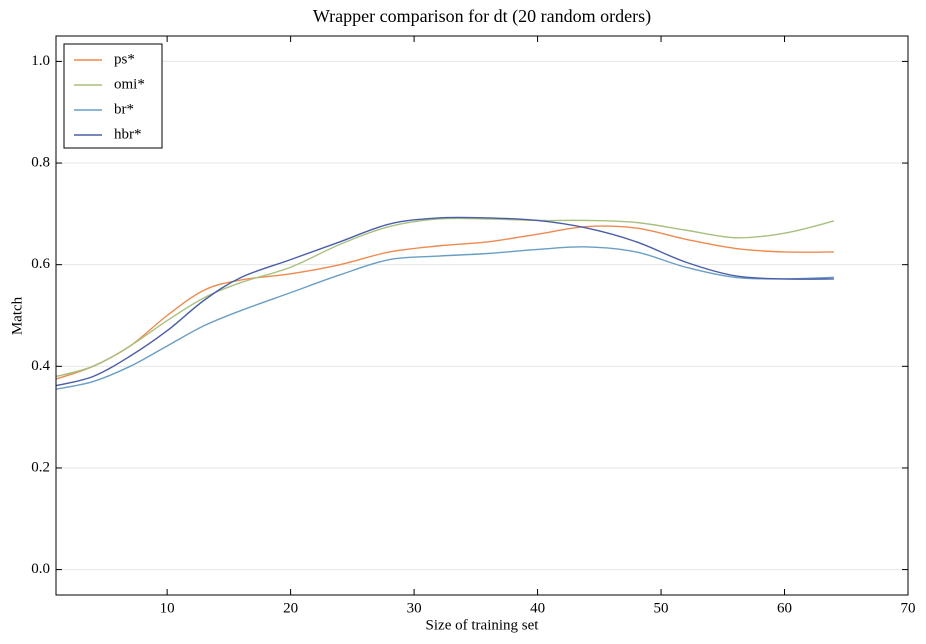 Image resolution: width=926 pixels, height=644 pixels. Describe the element at coordinates (784, 608) in the screenshot. I see `x-tick-label: 60` at that location.